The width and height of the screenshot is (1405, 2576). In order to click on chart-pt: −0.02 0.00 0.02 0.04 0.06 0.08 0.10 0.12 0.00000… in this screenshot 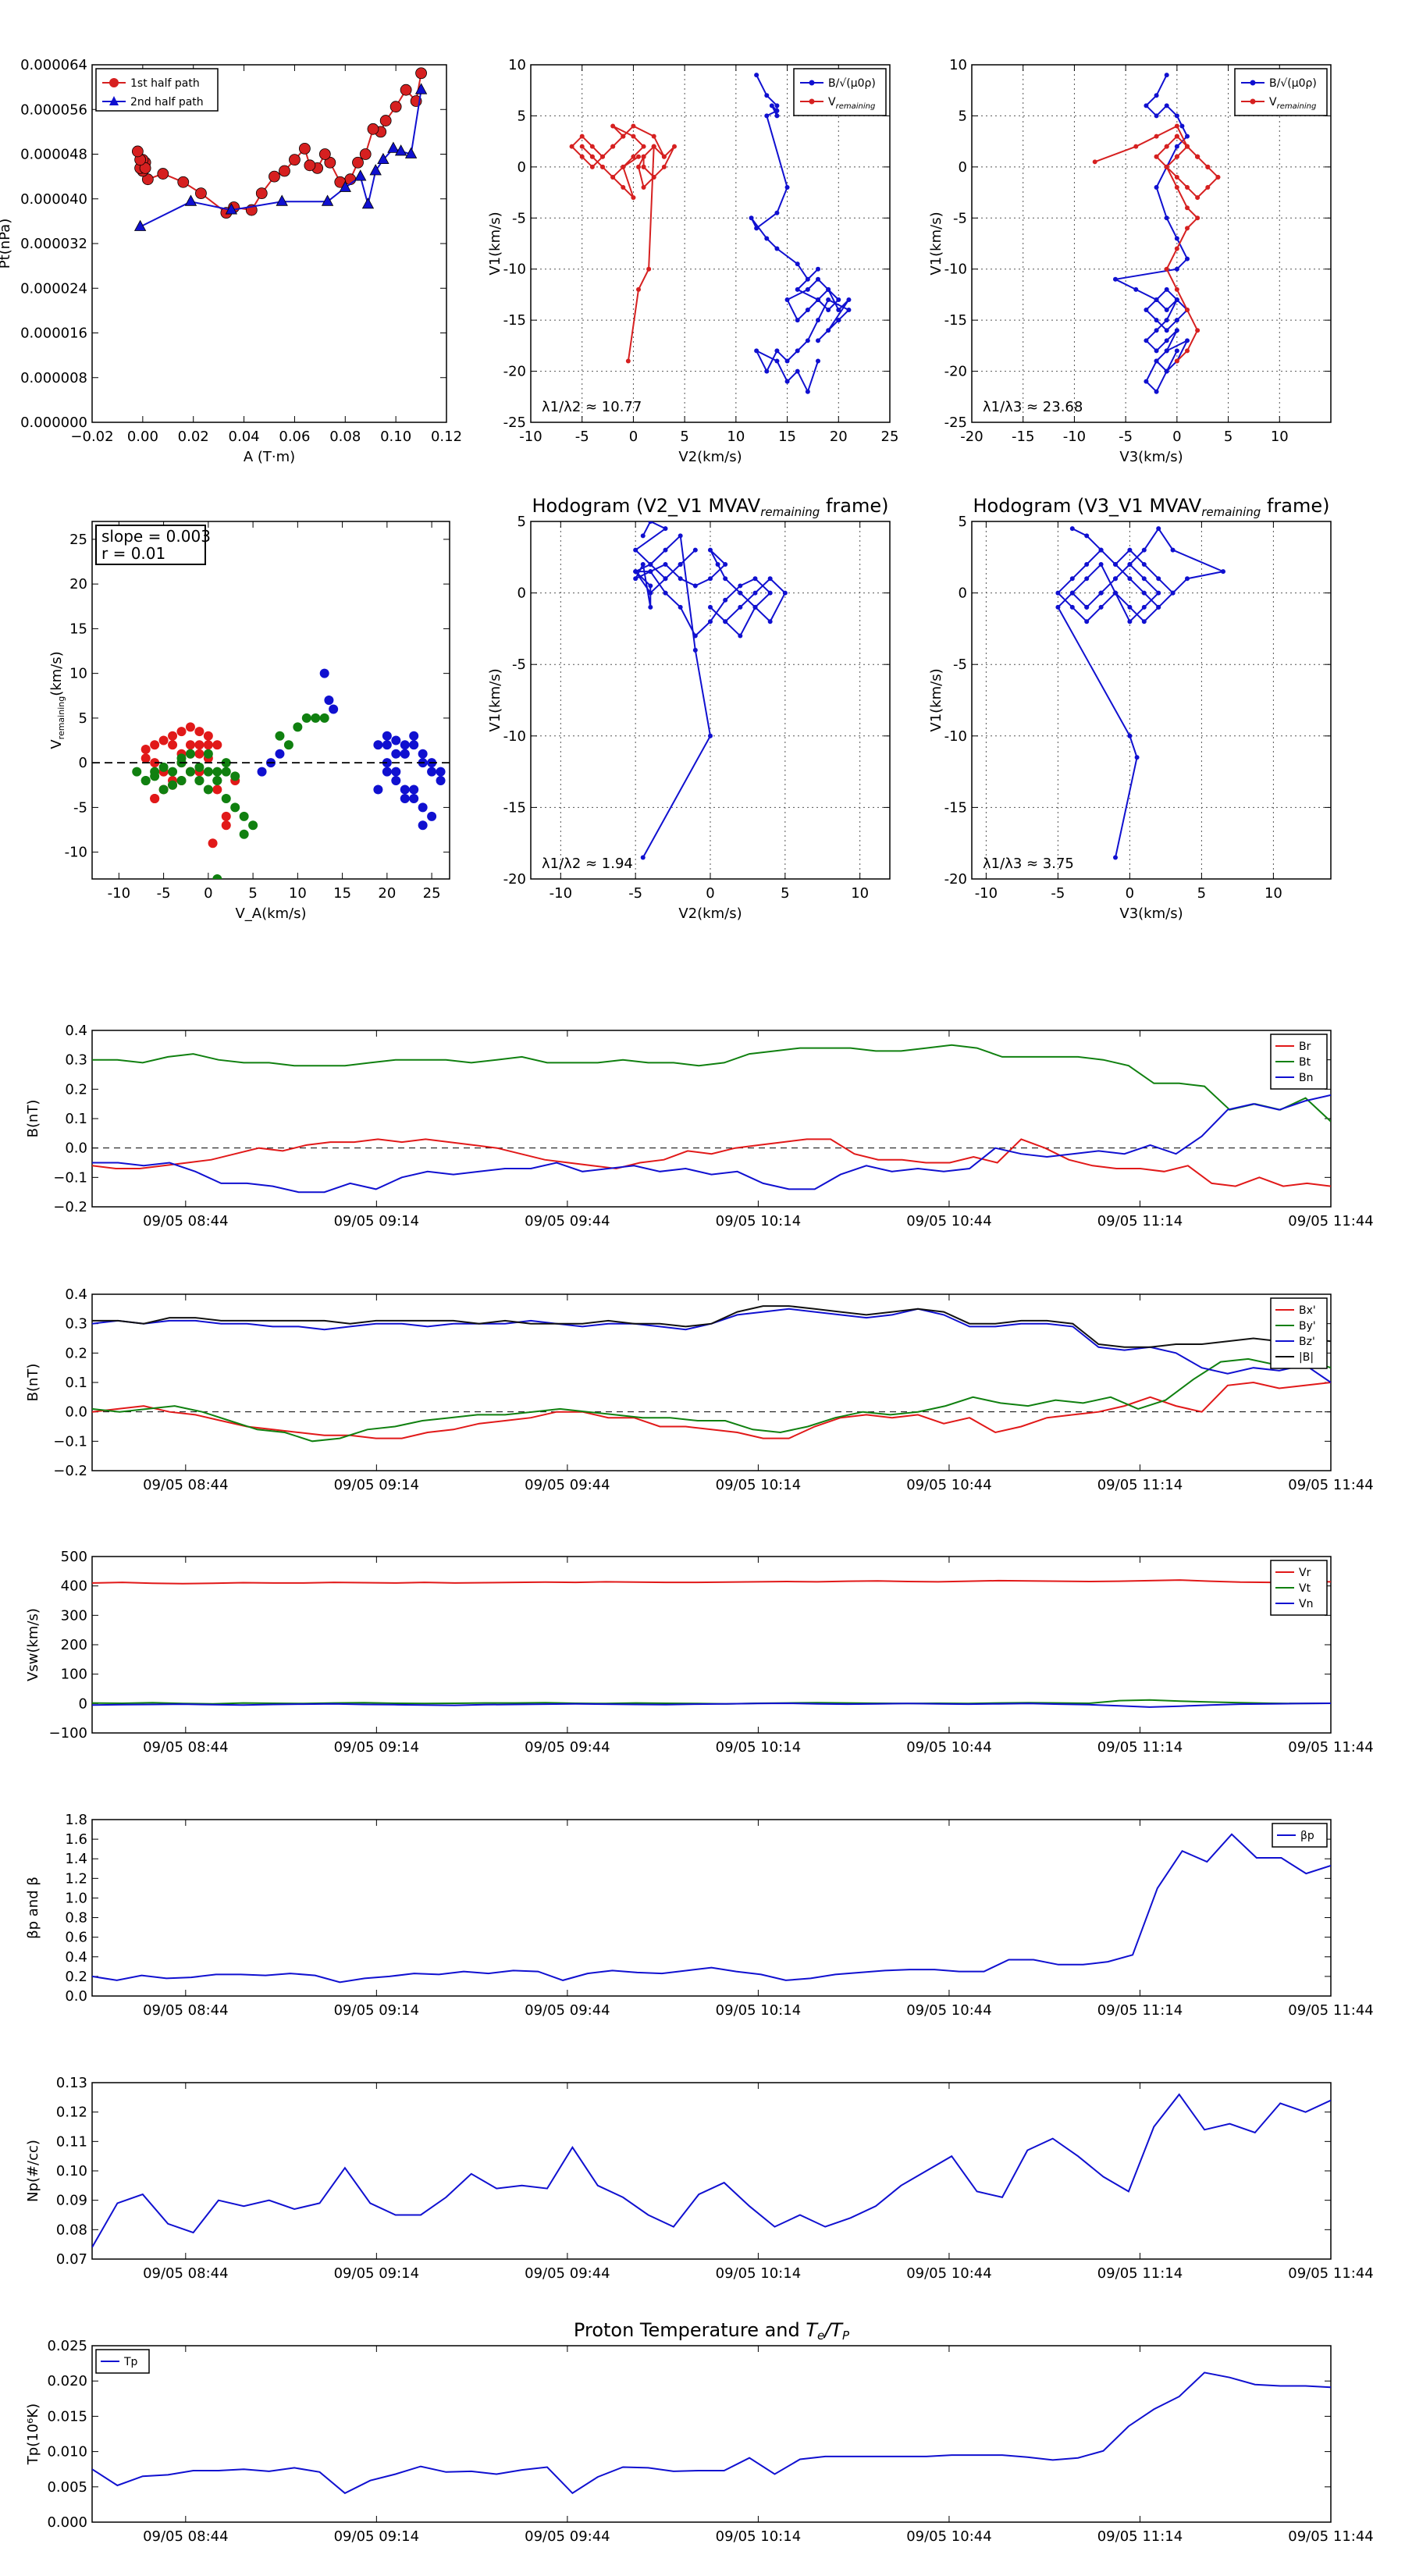, I will do `click(231, 261)`.